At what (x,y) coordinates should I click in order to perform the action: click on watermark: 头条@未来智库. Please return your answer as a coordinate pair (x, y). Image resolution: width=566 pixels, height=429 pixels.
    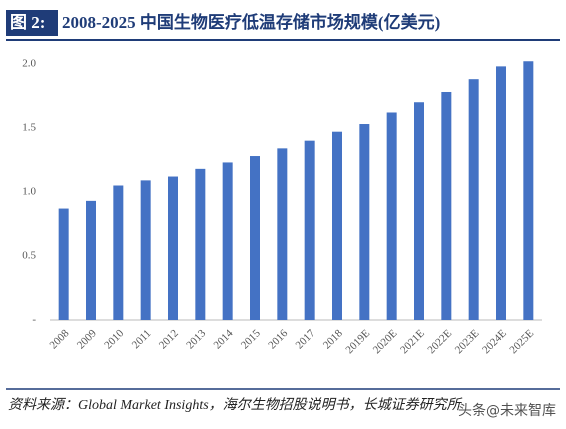
    Looking at the image, I should click on (507, 410).